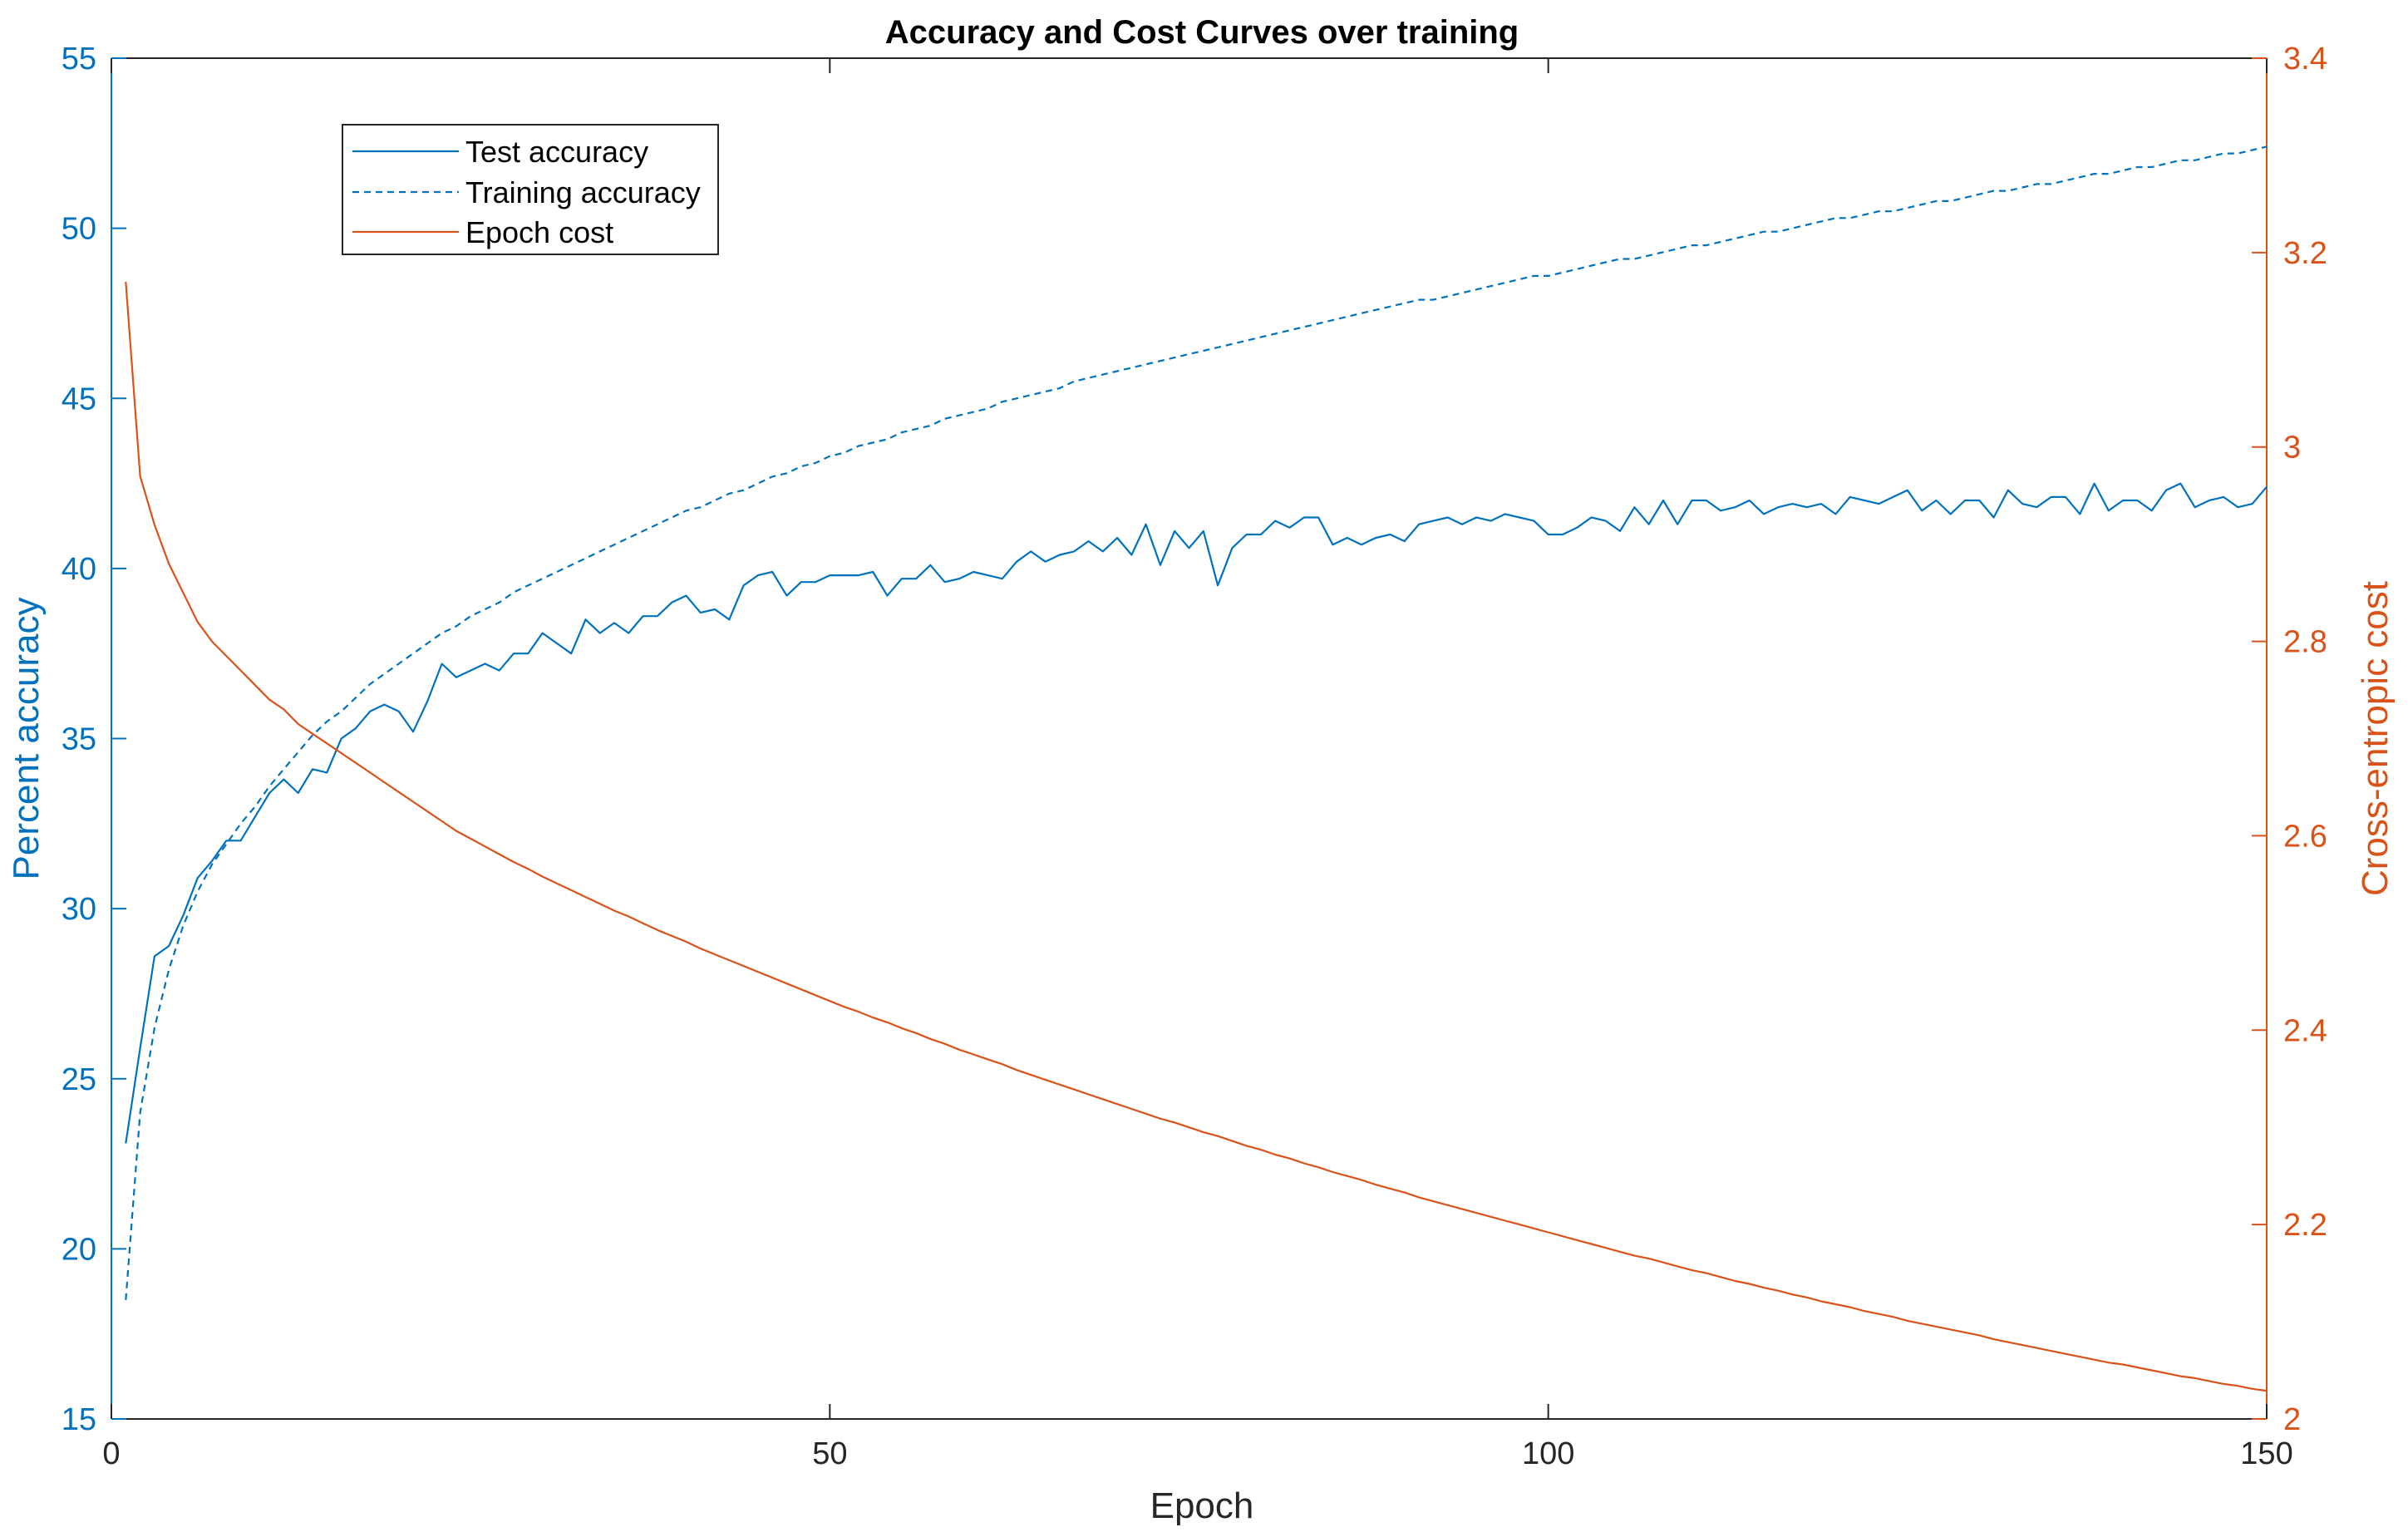  What do you see at coordinates (539, 232) in the screenshot?
I see `legend-label-epoch-cost: Epoch cost` at bounding box center [539, 232].